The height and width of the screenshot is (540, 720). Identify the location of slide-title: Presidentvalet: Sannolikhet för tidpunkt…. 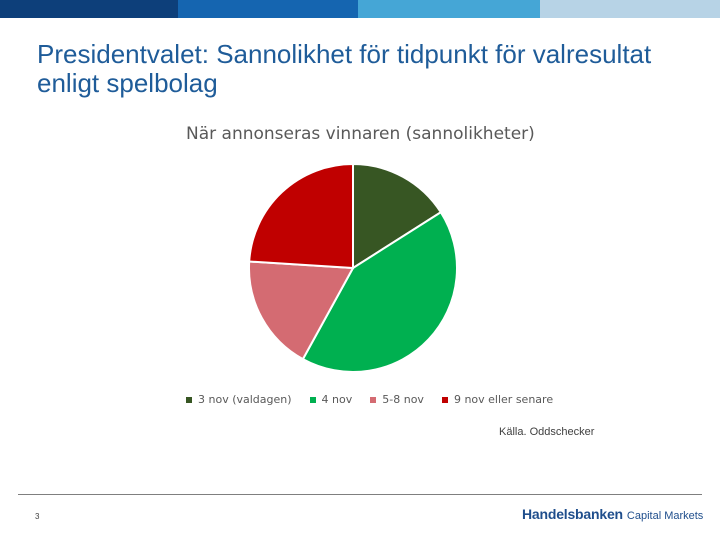
(344, 68).